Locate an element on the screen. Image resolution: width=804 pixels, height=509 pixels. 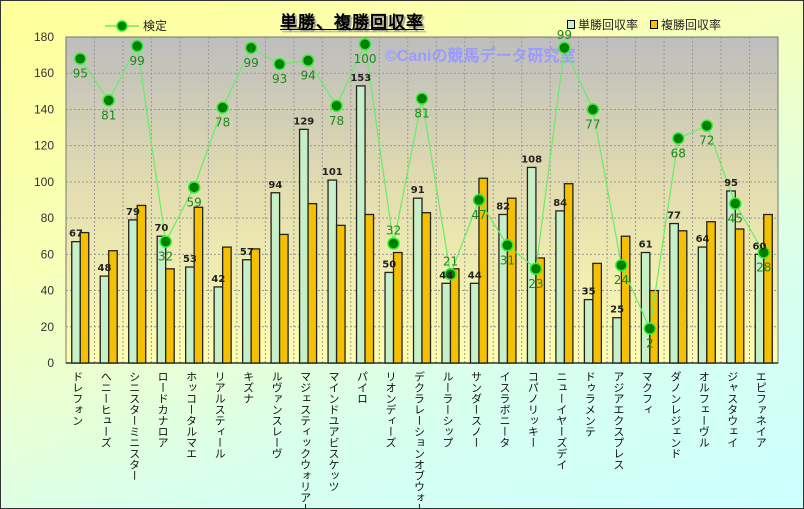
legend-win: 単勝回収率 is located at coordinates (602, 24).